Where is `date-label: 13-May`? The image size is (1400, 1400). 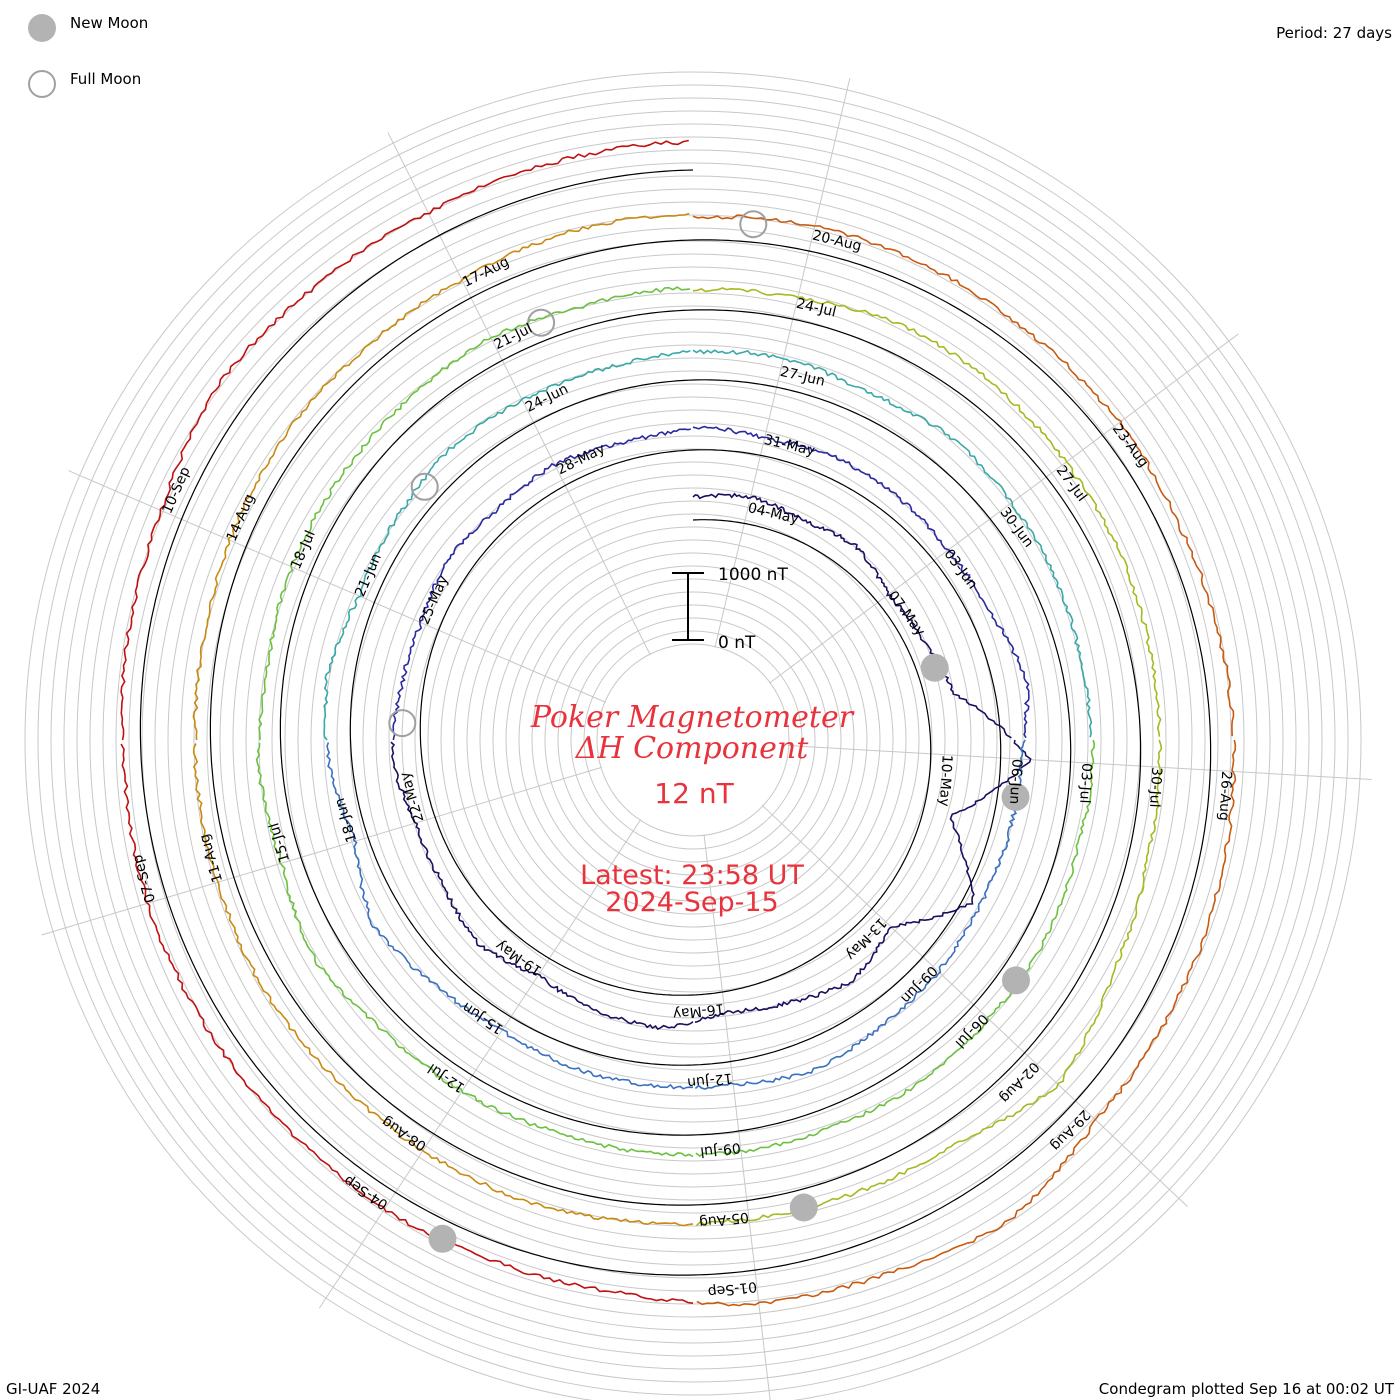 date-label: 13-May is located at coordinates (865, 938).